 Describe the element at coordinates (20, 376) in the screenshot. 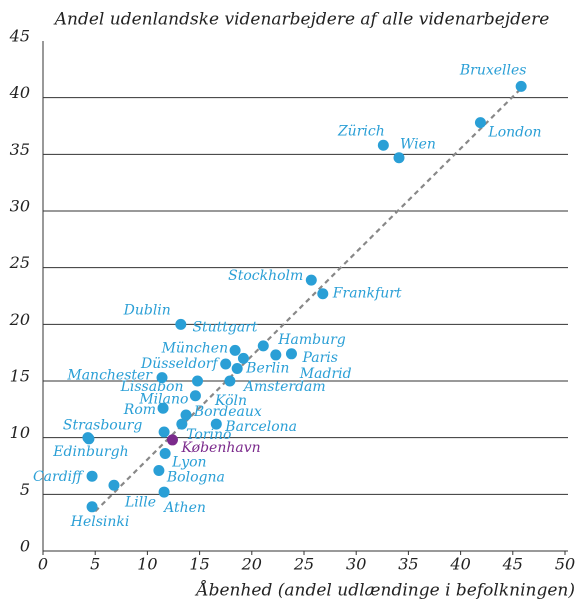

I see `y-tick-label: 15` at that location.